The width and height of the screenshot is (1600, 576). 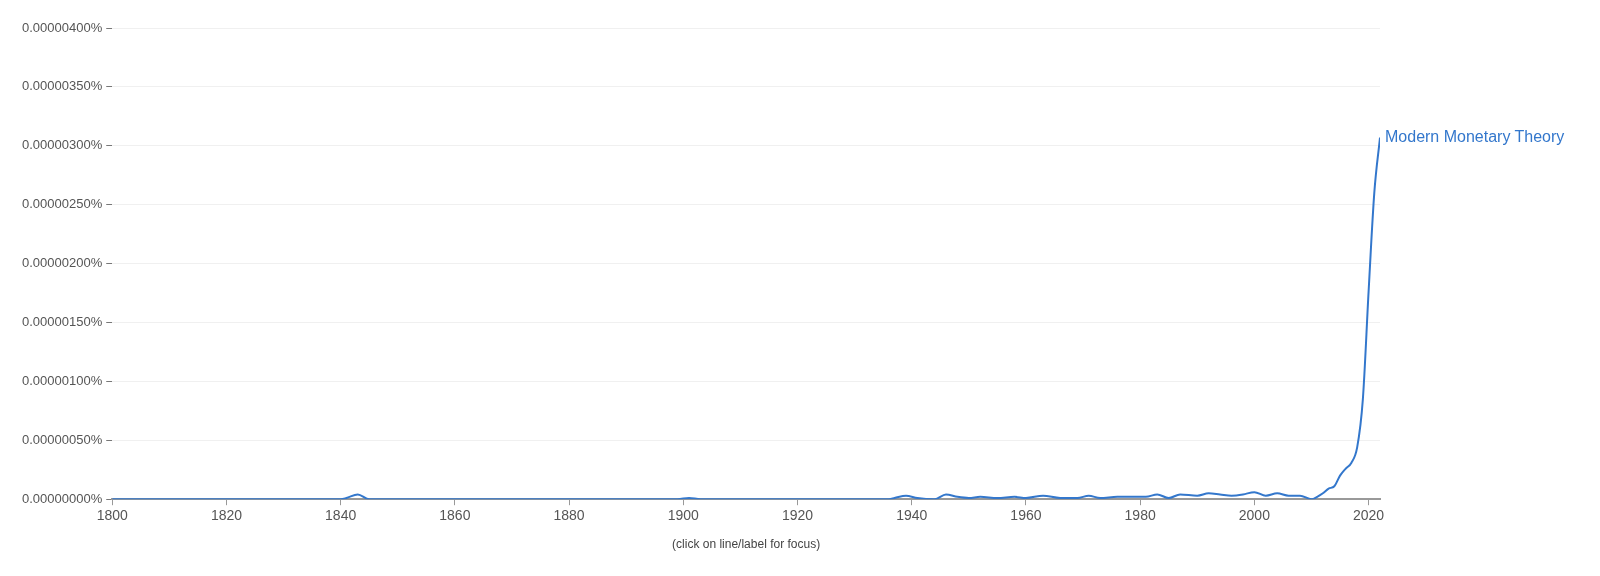 I want to click on x-tick-label: 1840, so click(x=341, y=515).